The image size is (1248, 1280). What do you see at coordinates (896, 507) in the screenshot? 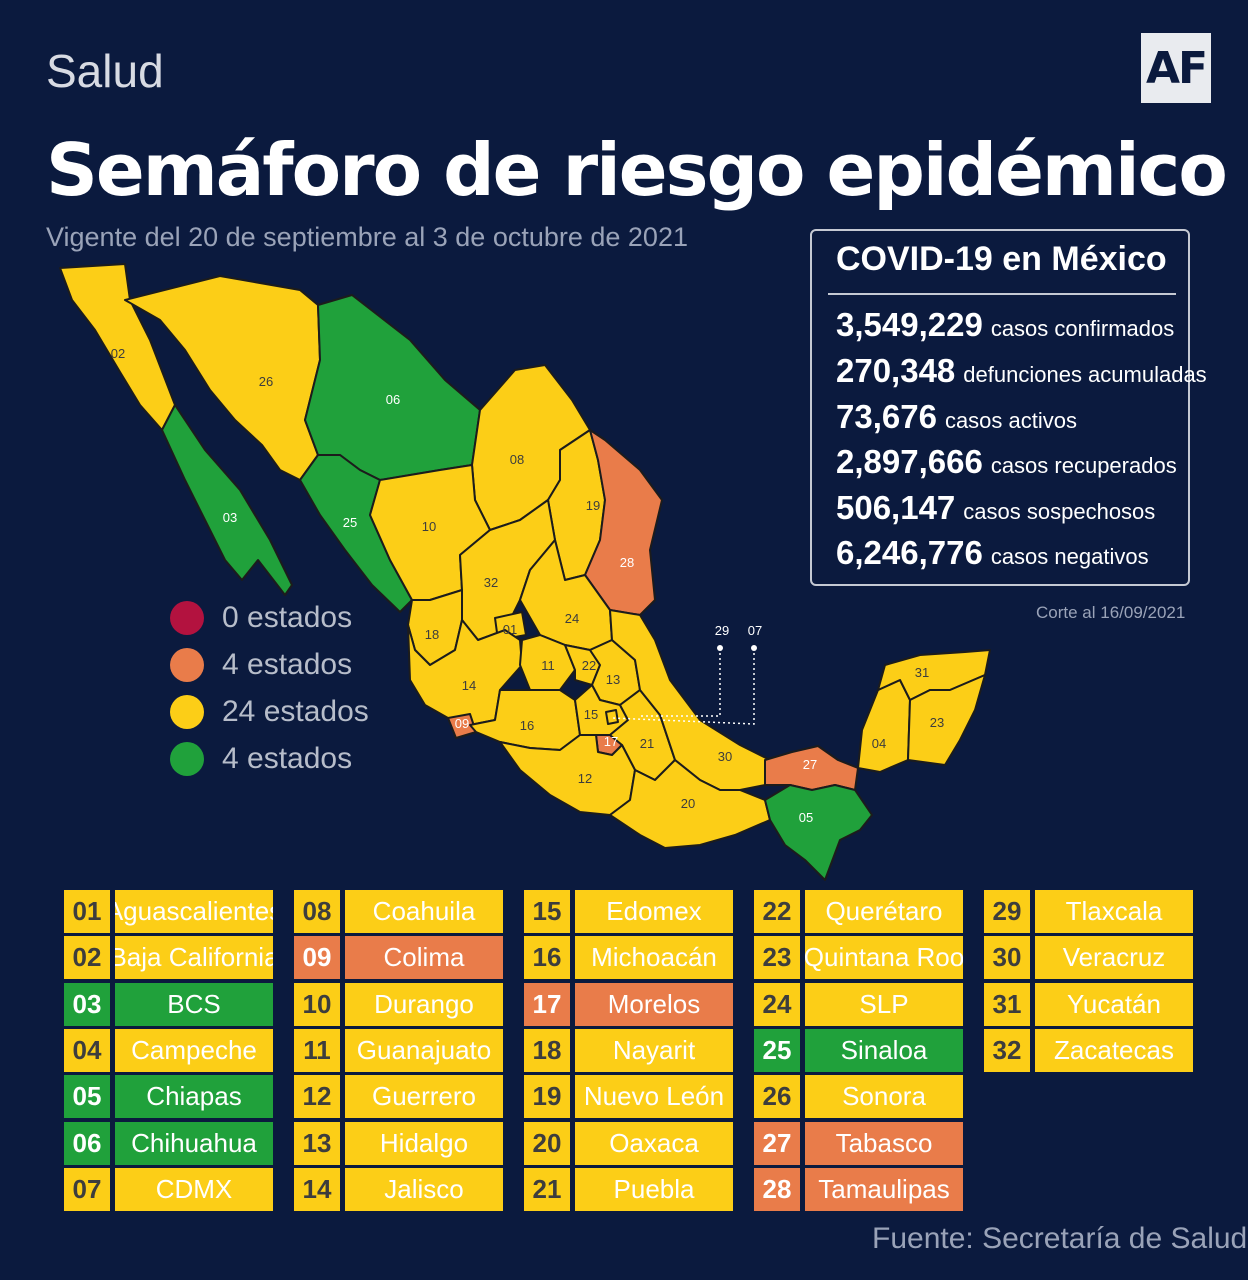
I see `stat-value: 506,147` at bounding box center [896, 507].